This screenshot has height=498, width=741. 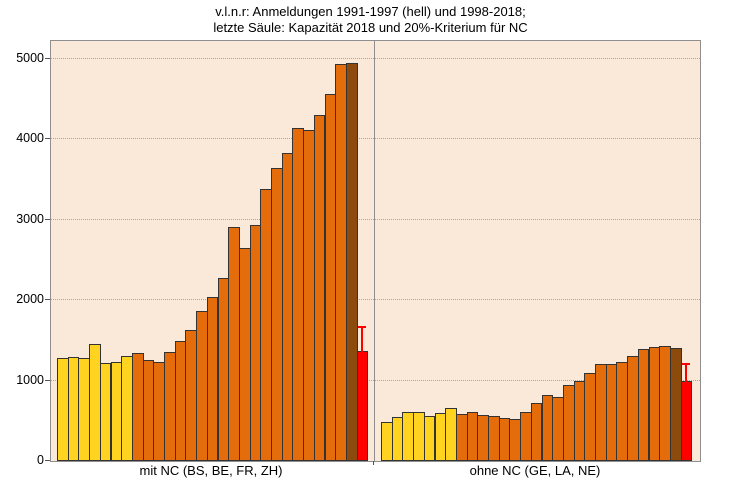 I want to click on bar-2018, so click(x=351, y=261).